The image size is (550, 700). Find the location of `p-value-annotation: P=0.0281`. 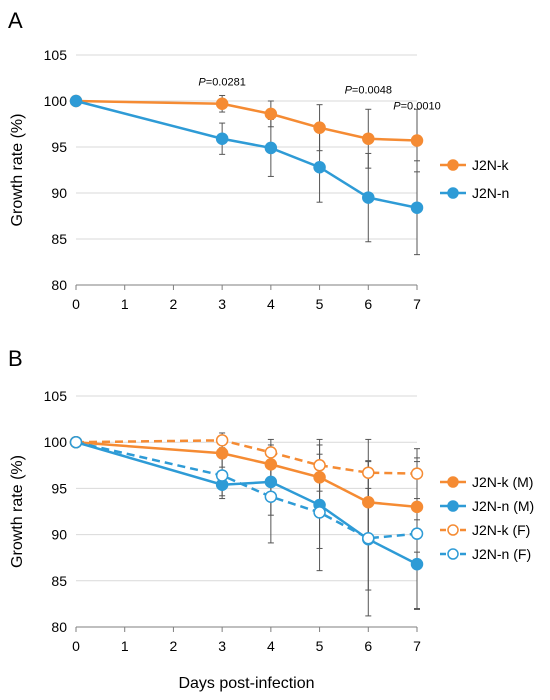

p-value-annotation: P=0.0281 is located at coordinates (221, 82).